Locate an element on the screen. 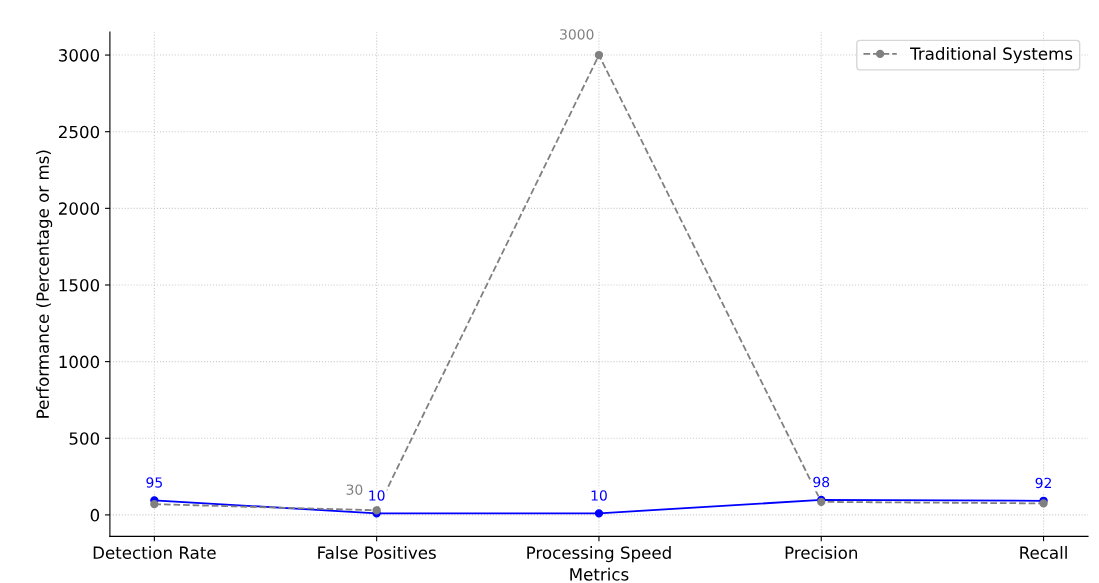  data-label: 3000 is located at coordinates (577, 34).